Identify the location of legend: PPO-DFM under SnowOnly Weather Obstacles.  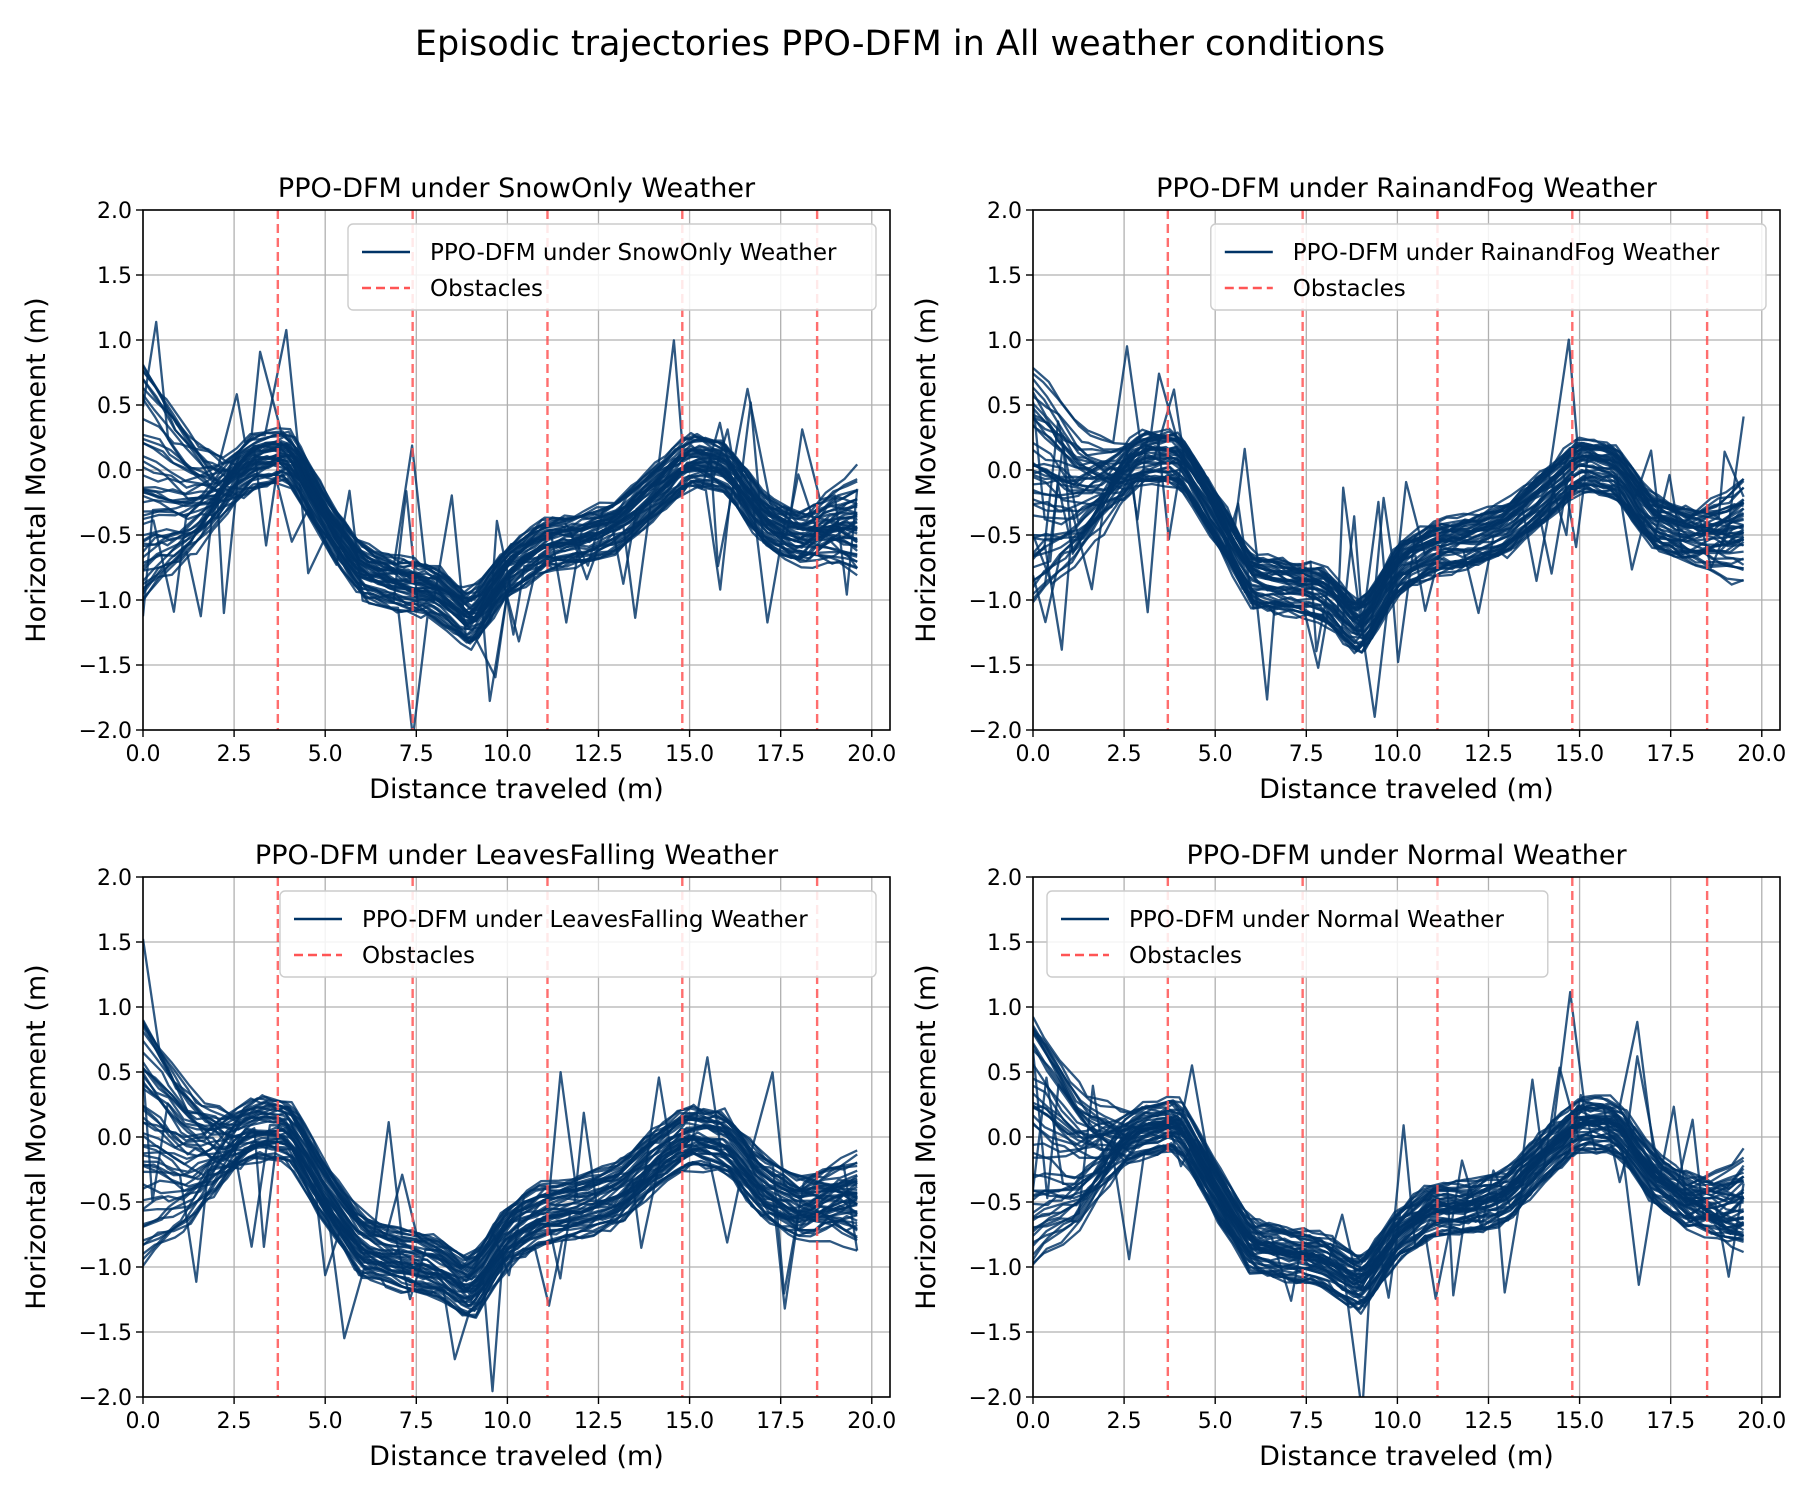
(612, 267).